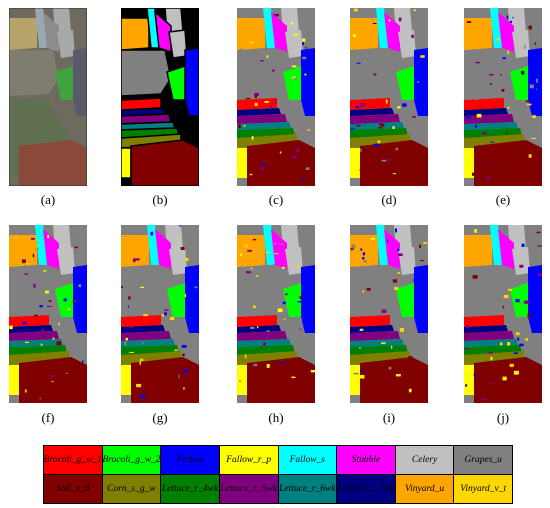 This screenshot has height=508, width=550. I want to click on panel-f, so click(48, 314).